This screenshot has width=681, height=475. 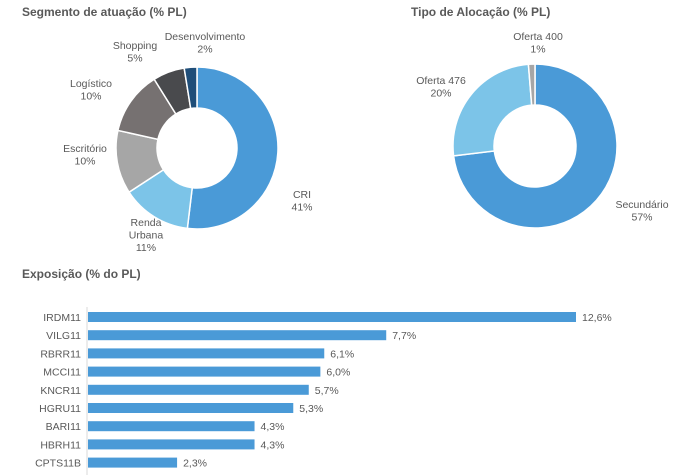 I want to click on label-renda-urbana-0: Renda, so click(x=146, y=223).